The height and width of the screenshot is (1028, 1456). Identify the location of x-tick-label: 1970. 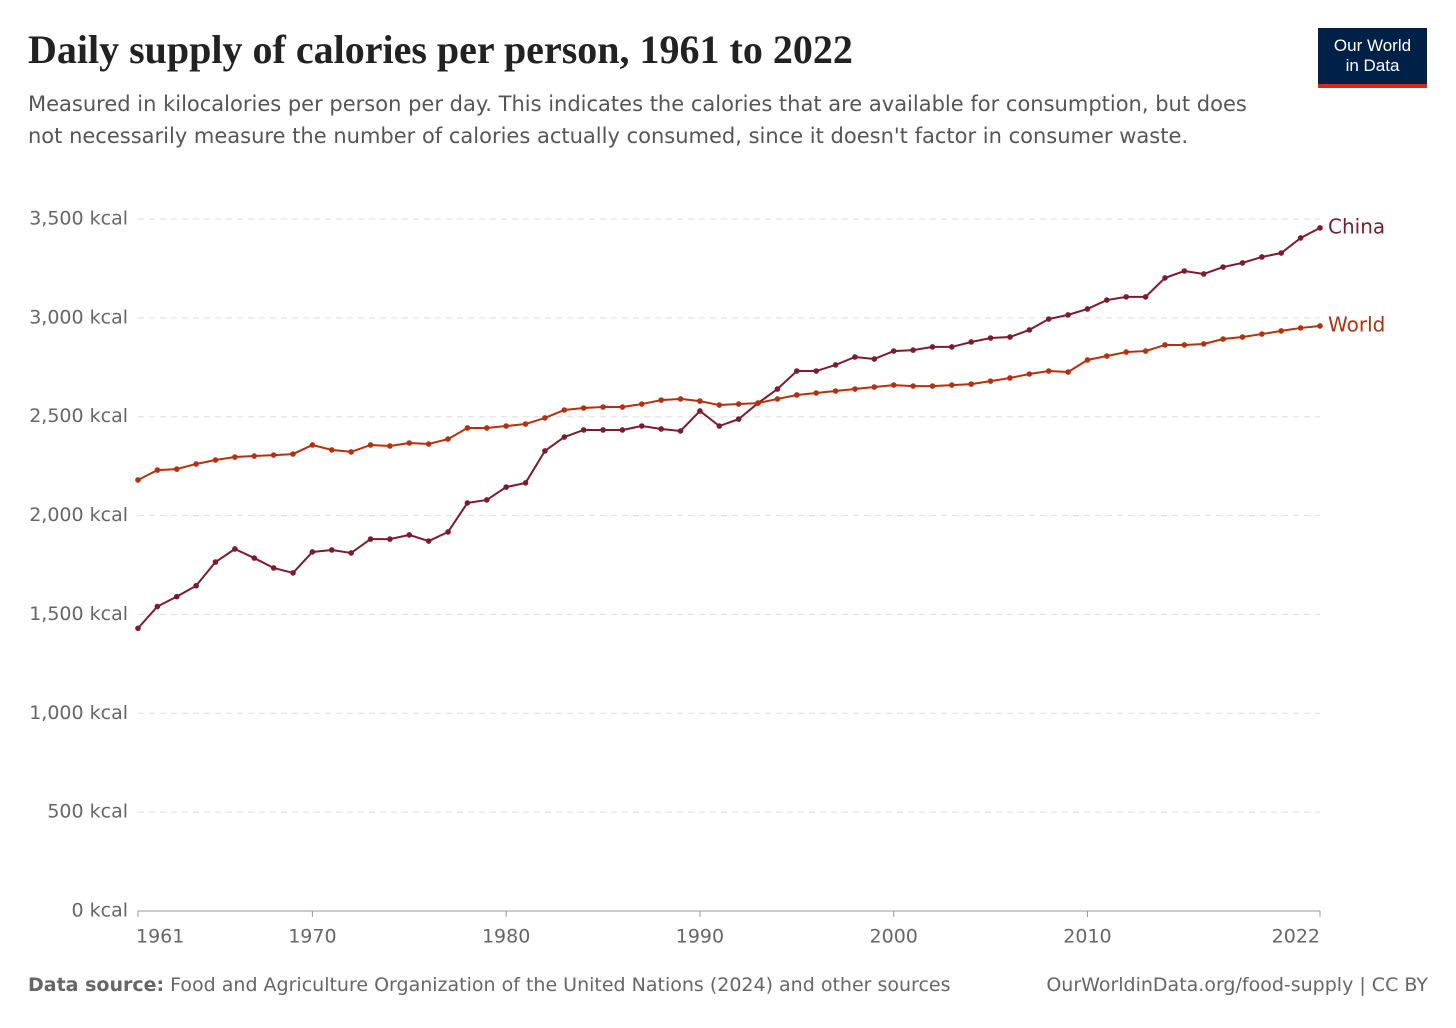
(312, 937).